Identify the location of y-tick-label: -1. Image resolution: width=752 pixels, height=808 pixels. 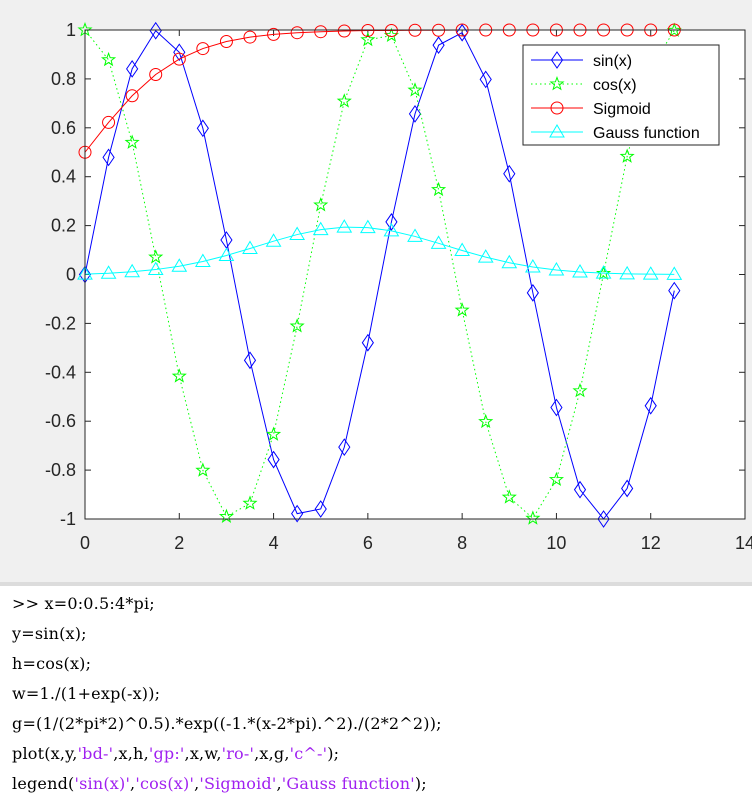
(68, 519).